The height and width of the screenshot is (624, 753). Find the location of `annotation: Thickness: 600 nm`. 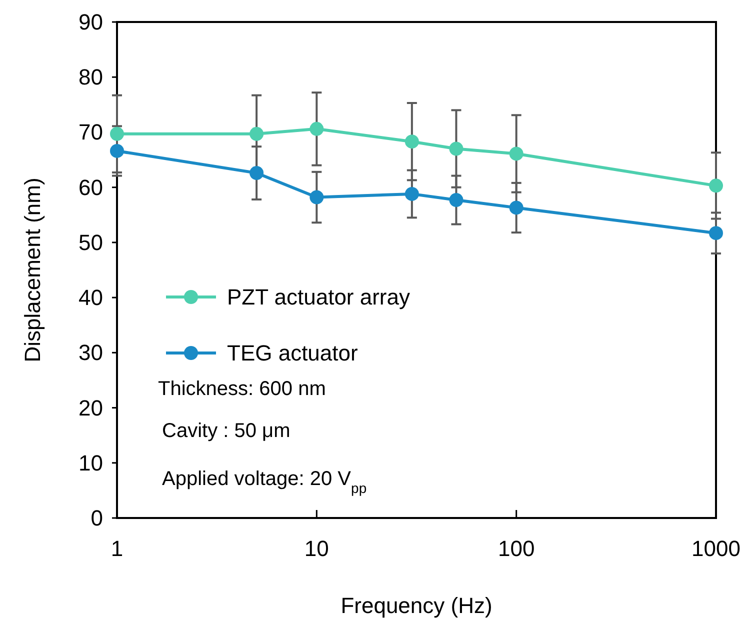

annotation: Thickness: 600 nm is located at coordinates (242, 389).